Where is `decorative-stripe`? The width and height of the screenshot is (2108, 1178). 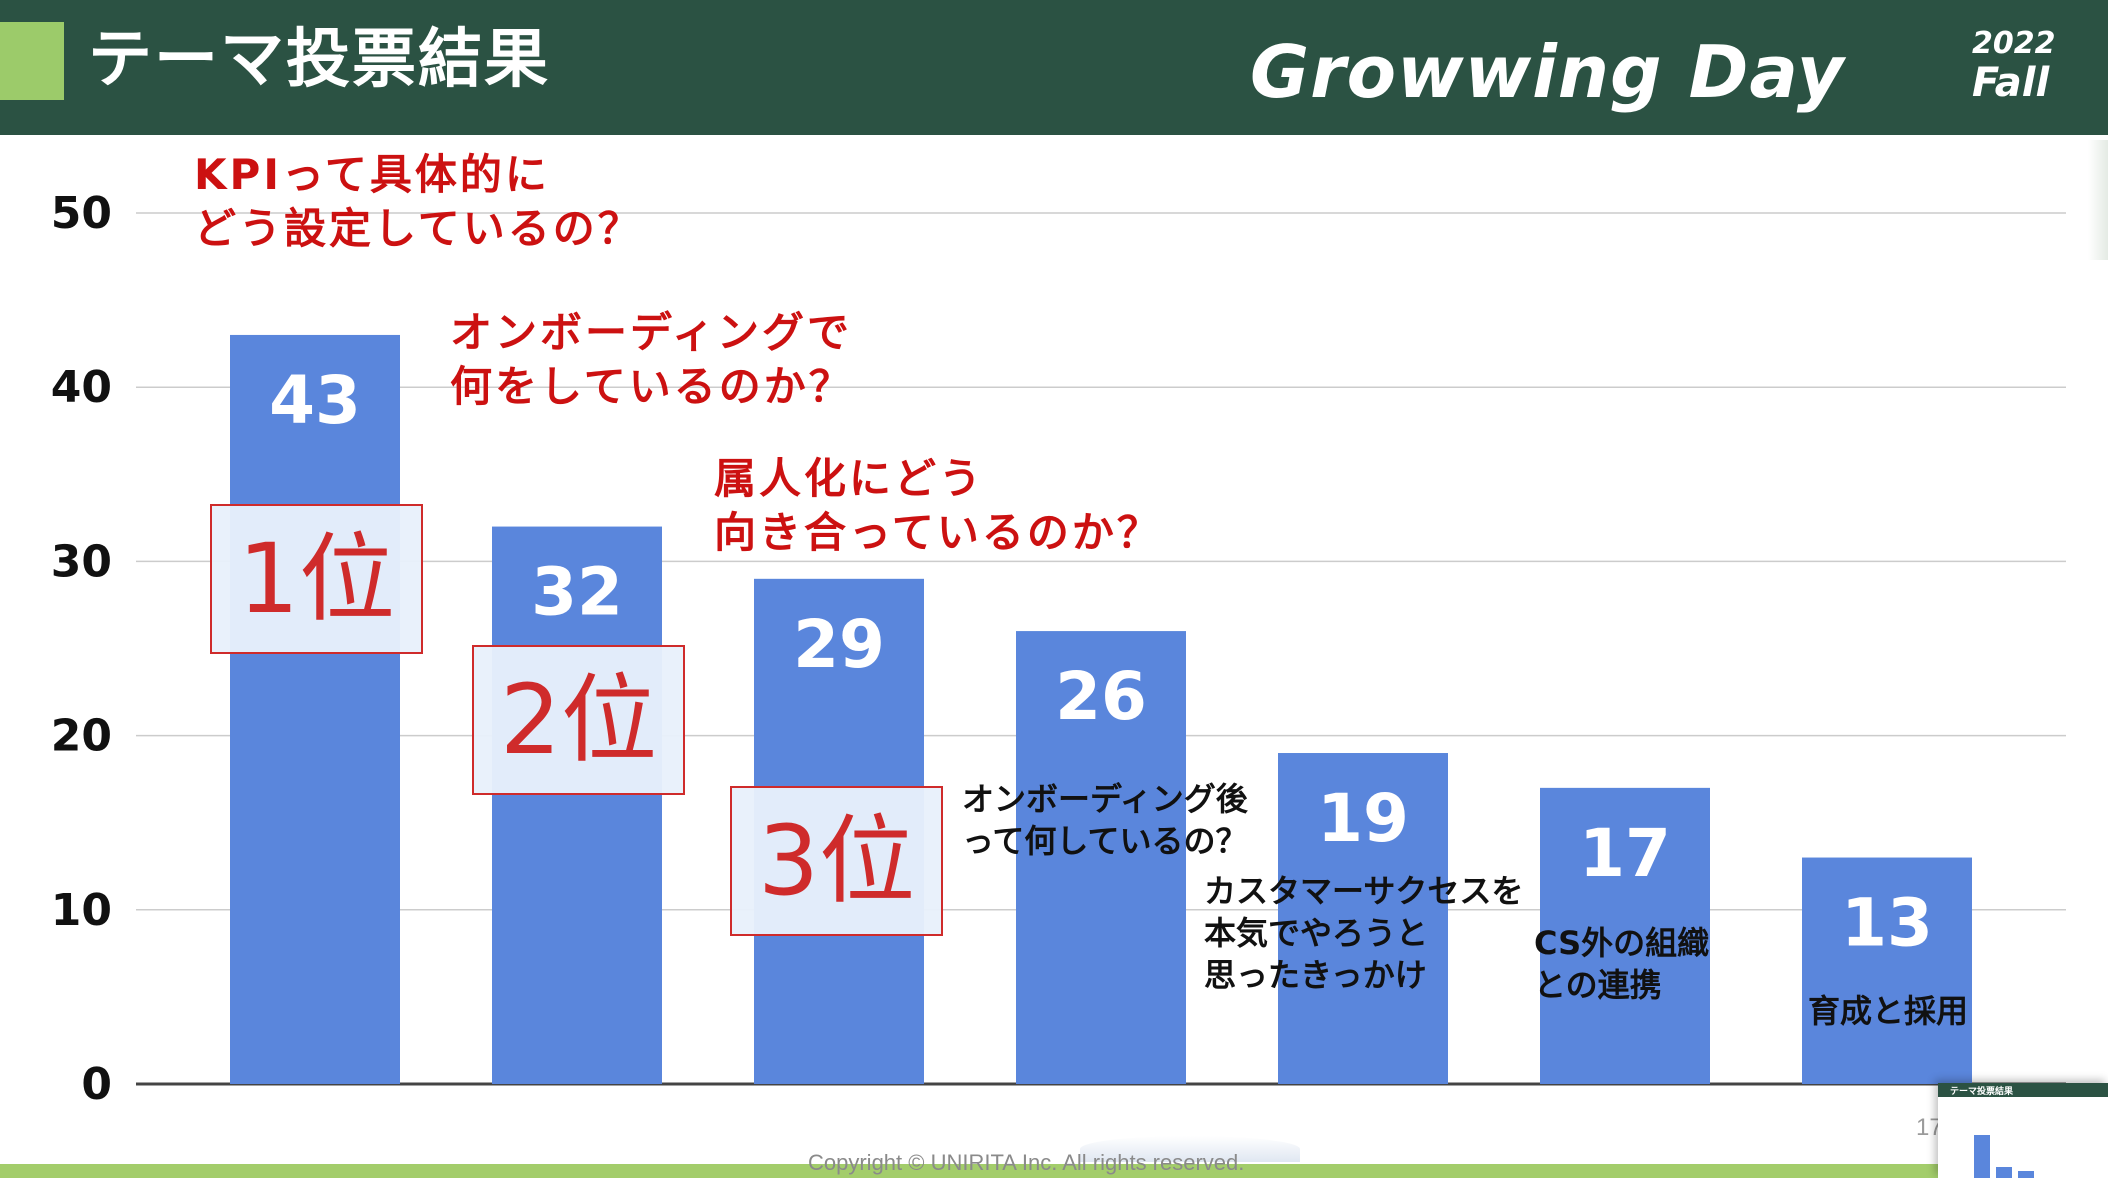
decorative-stripe is located at coordinates (2098, 200).